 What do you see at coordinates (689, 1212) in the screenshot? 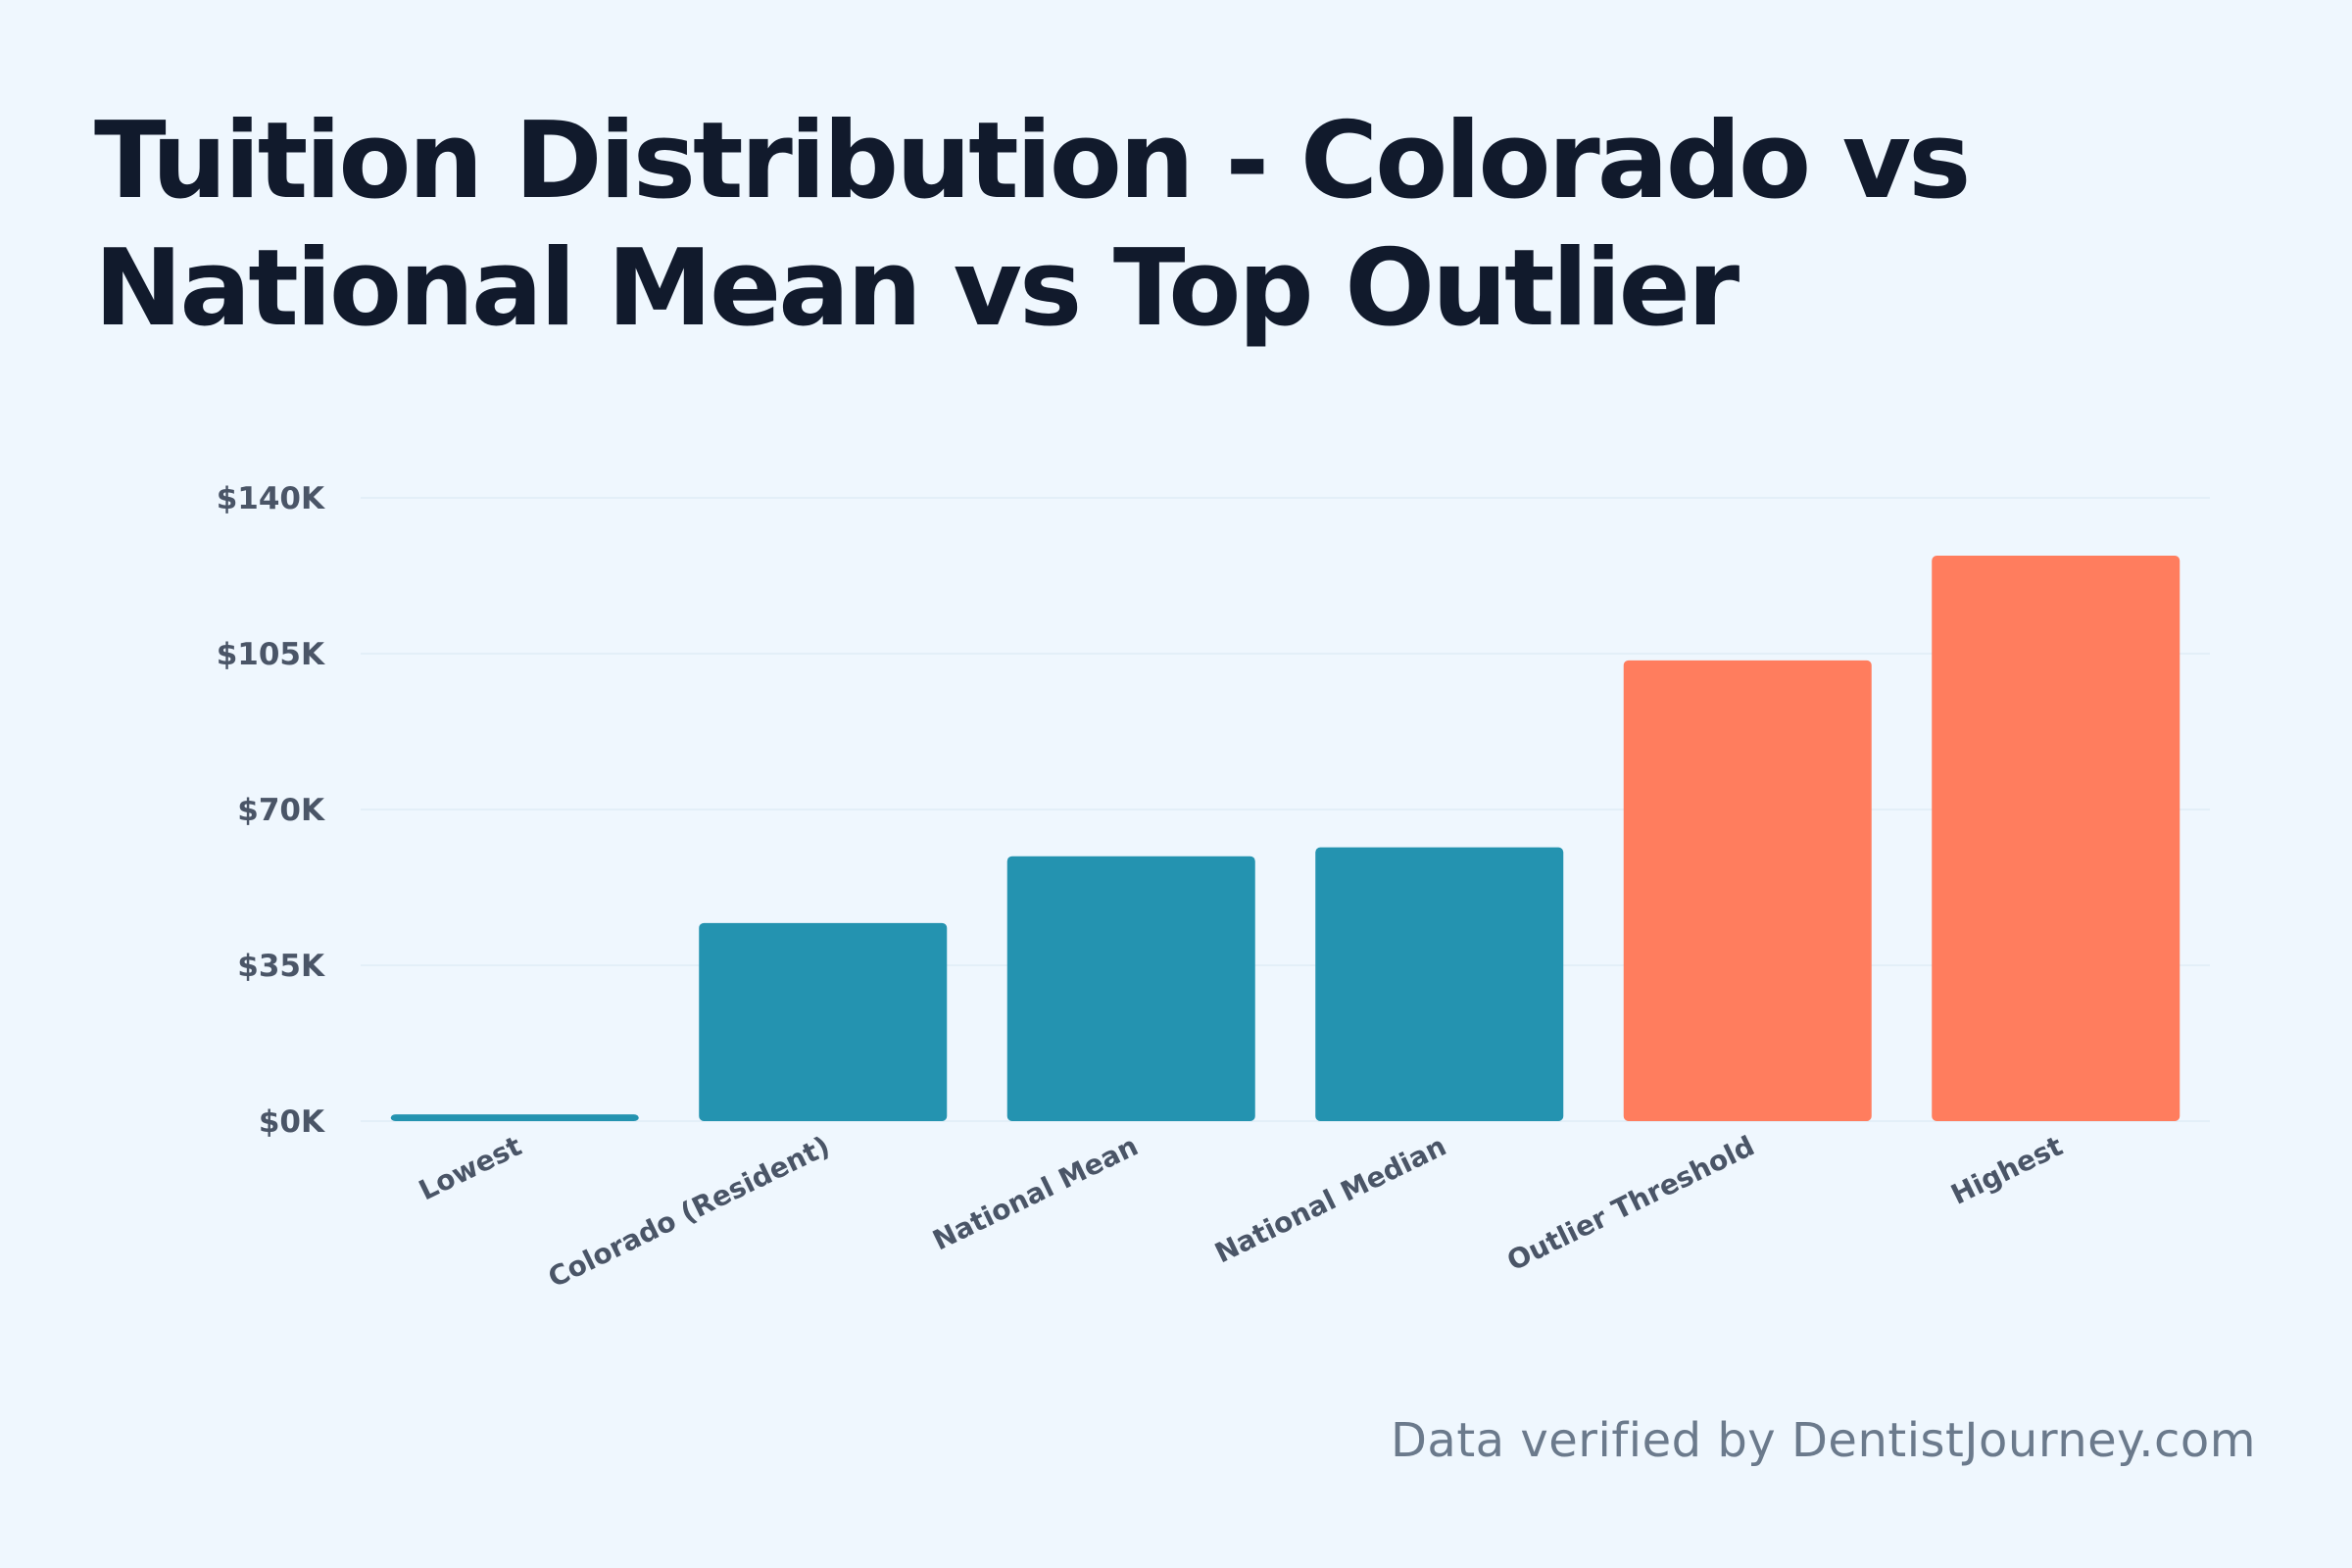
I see `x-tick-label: Colorado (Resident)` at bounding box center [689, 1212].